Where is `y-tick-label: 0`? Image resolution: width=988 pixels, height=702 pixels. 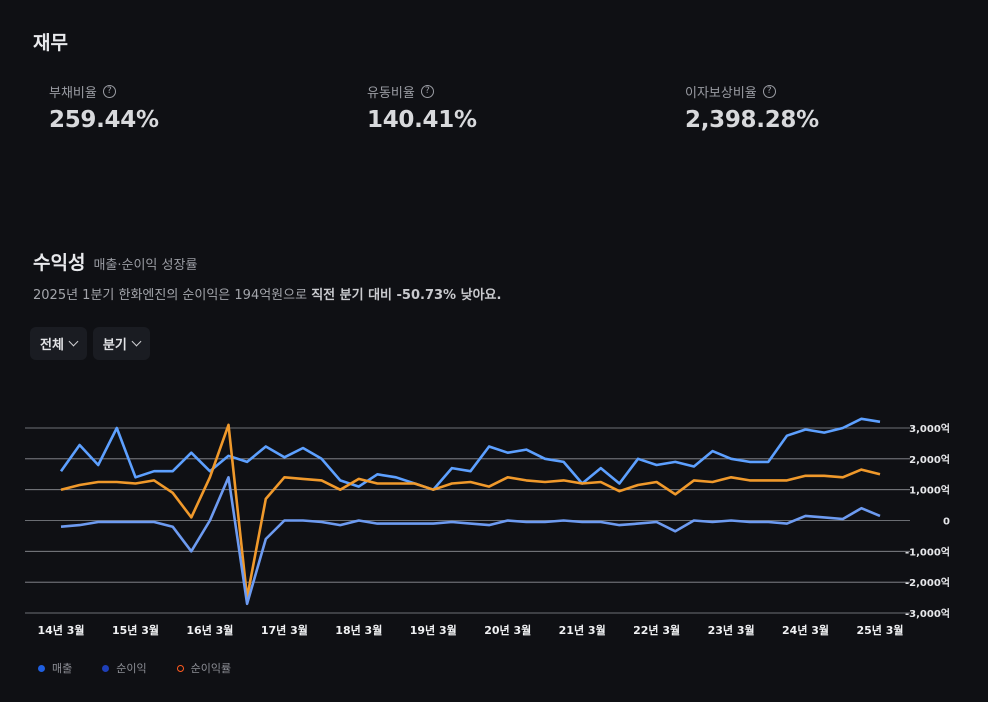
y-tick-label: 0 is located at coordinates (946, 522).